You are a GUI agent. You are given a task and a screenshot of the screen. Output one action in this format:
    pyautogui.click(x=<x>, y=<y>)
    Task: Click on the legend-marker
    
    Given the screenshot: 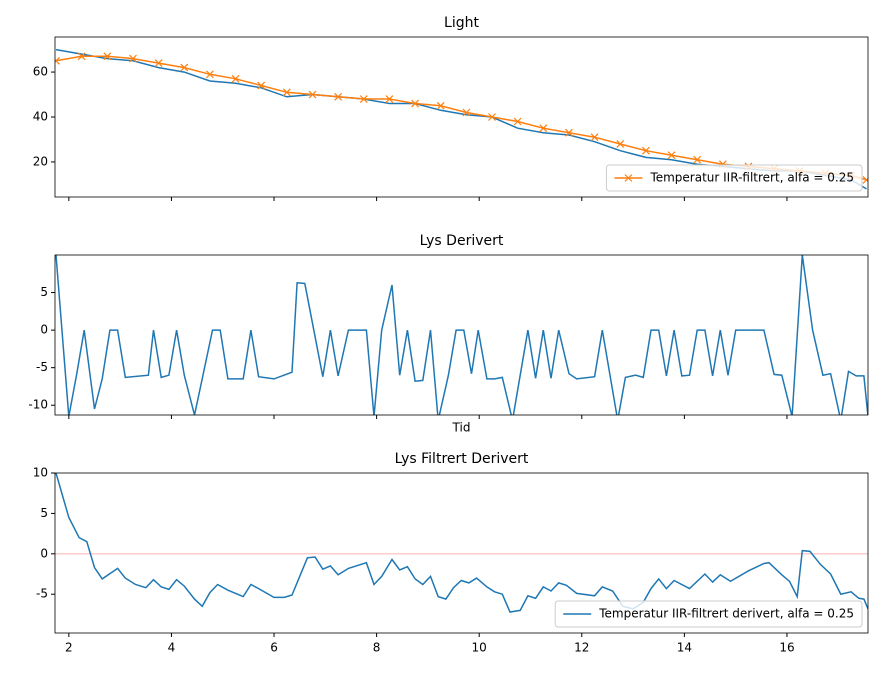 What is the action you would take?
    pyautogui.click(x=628, y=178)
    